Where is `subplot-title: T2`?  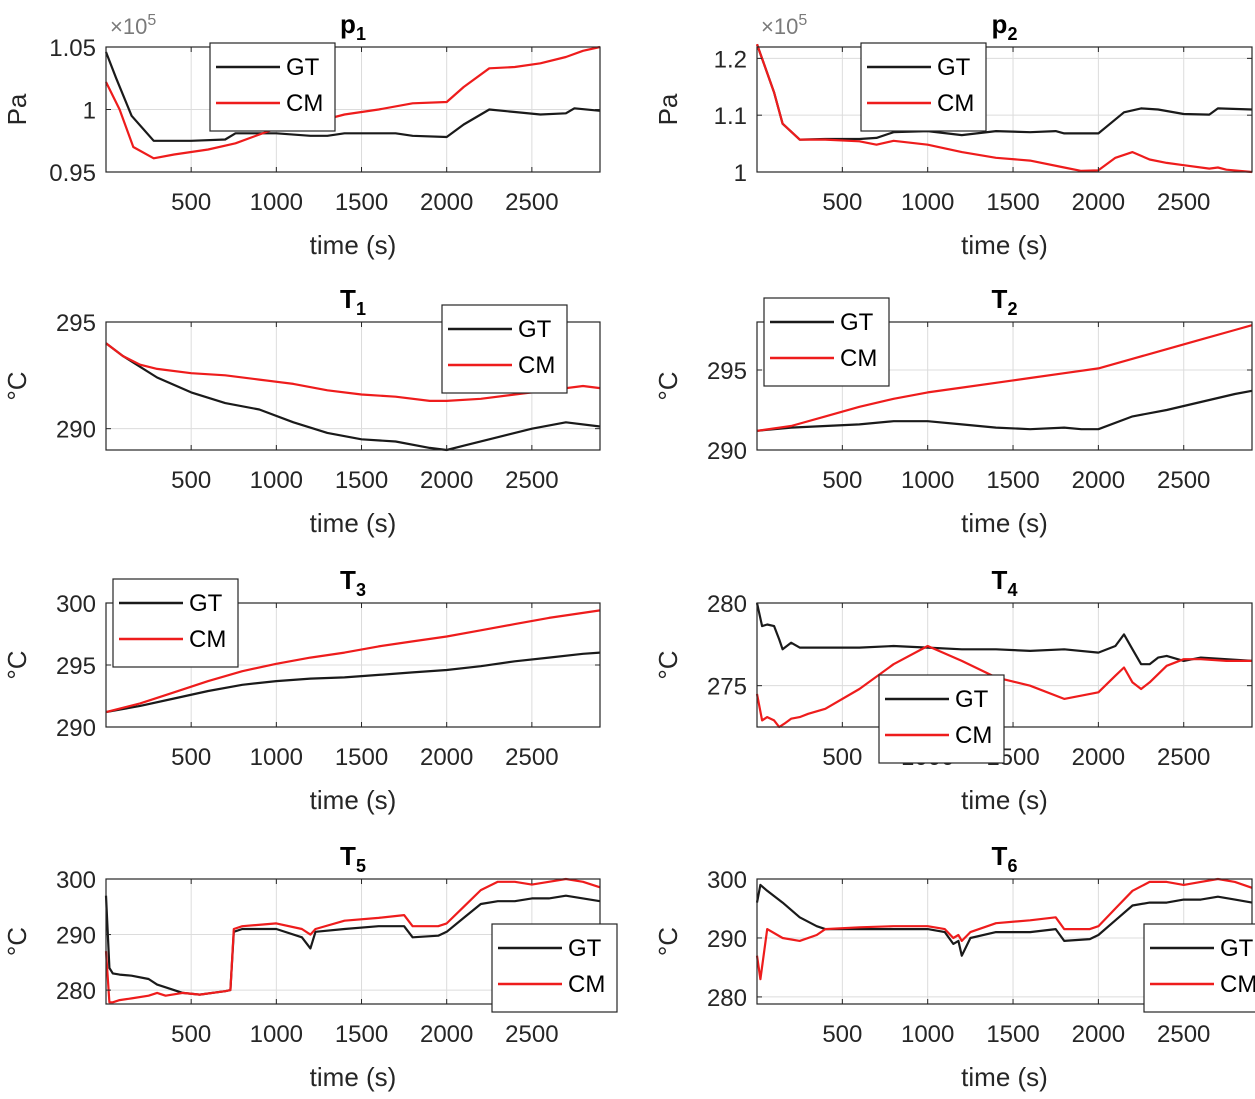
subplot-title: T2 is located at coordinates (1005, 301).